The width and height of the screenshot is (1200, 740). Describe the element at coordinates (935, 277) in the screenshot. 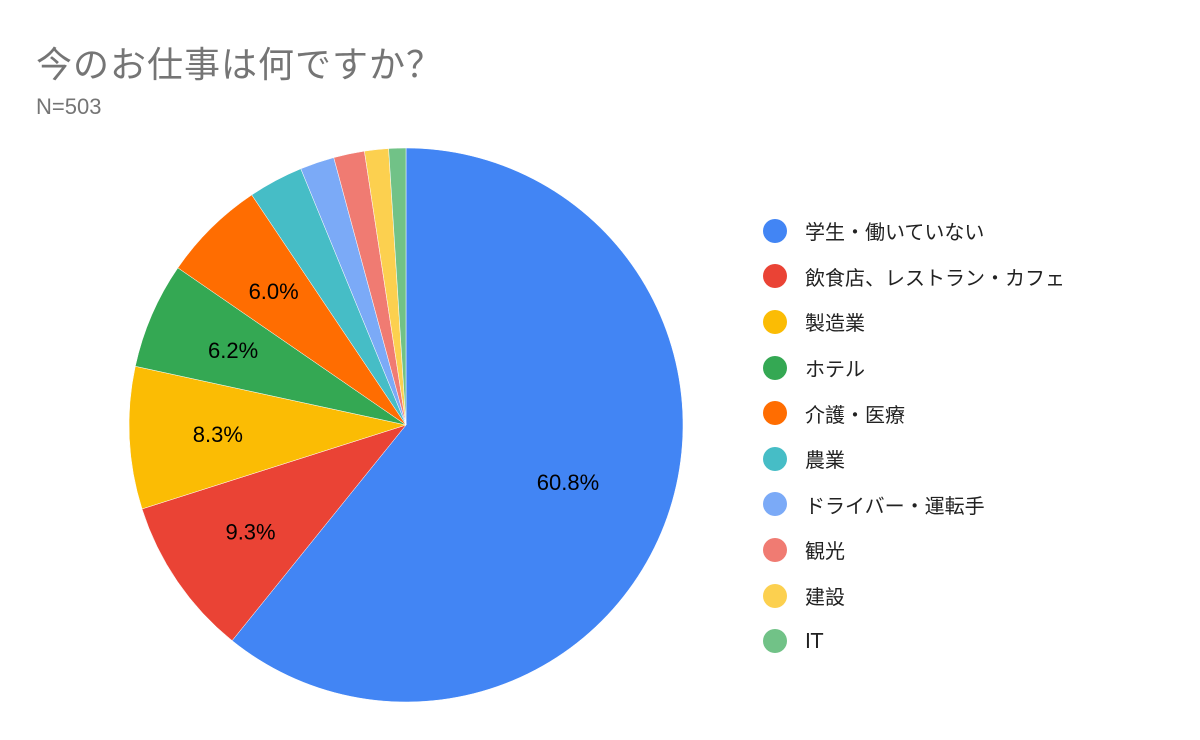

I see `legend-label: 飲食店、レストラン・カフェ` at that location.